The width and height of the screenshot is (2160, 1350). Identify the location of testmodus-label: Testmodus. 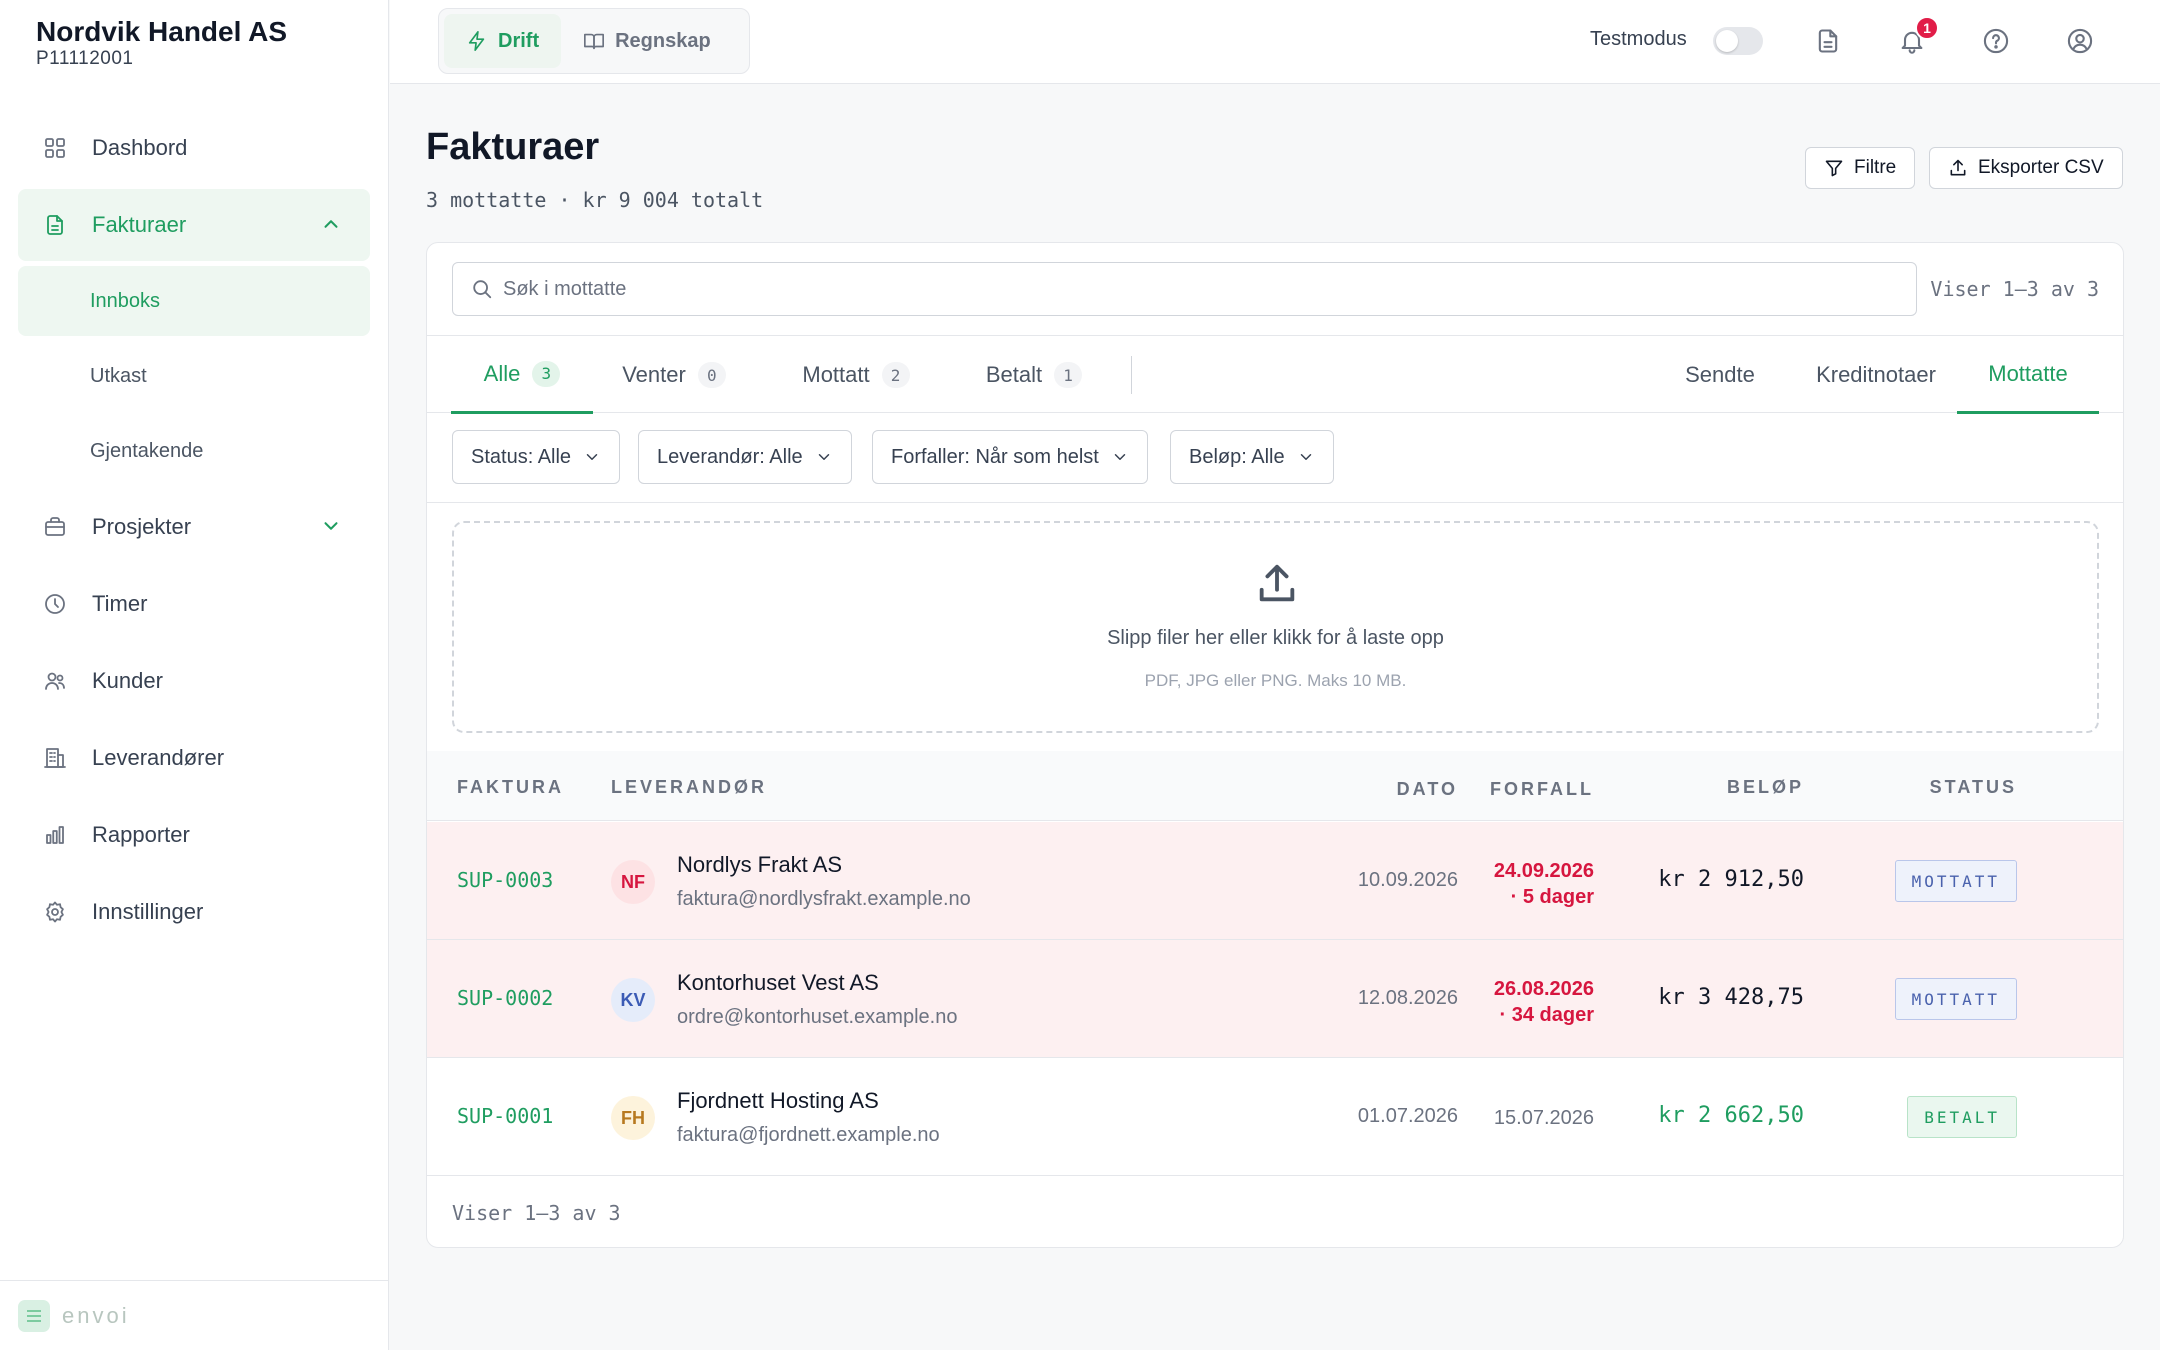
(1638, 39).